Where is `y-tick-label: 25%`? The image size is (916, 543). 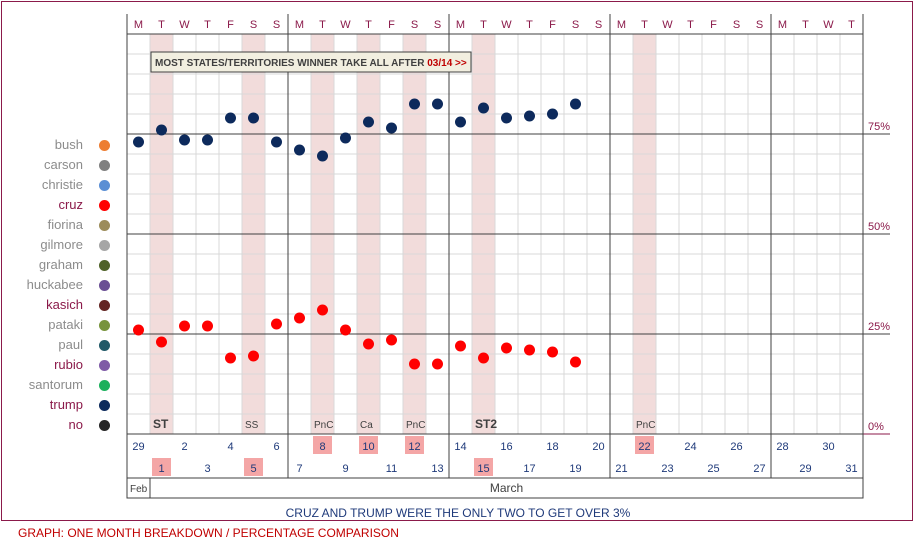 y-tick-label: 25% is located at coordinates (879, 327).